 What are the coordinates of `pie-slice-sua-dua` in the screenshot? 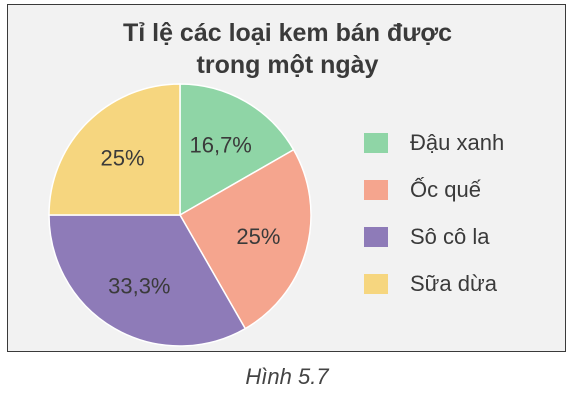 It's located at (114, 149).